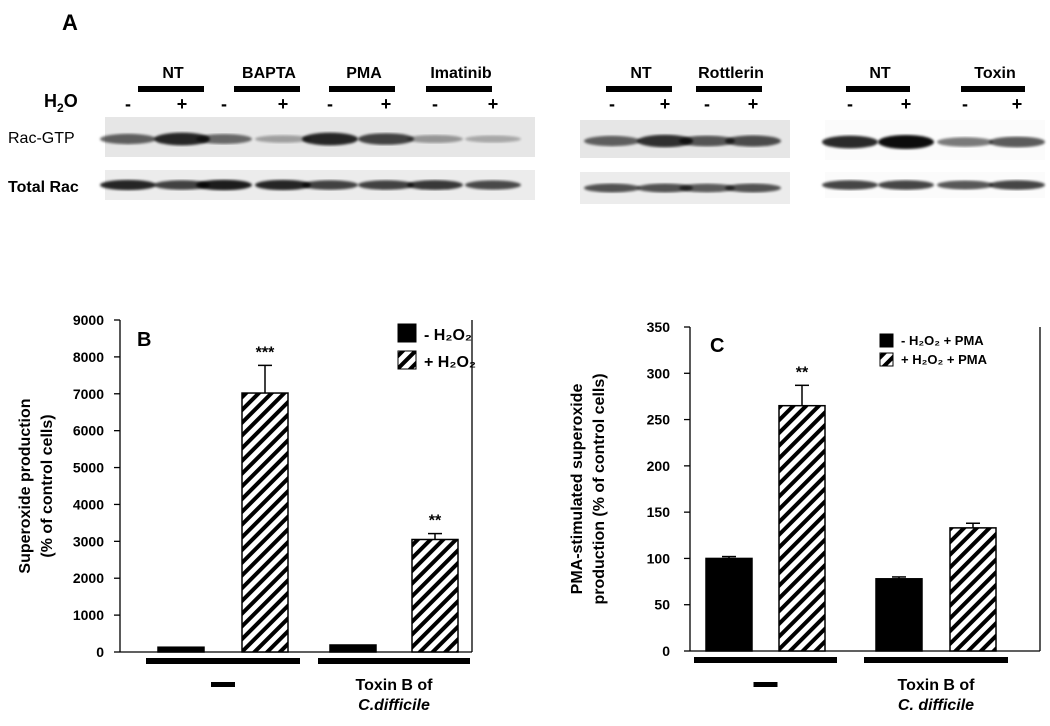 The height and width of the screenshot is (726, 1050). Describe the element at coordinates (599, 488) in the screenshot. I see `y-axis-label-line2: production (% of control cells)` at that location.